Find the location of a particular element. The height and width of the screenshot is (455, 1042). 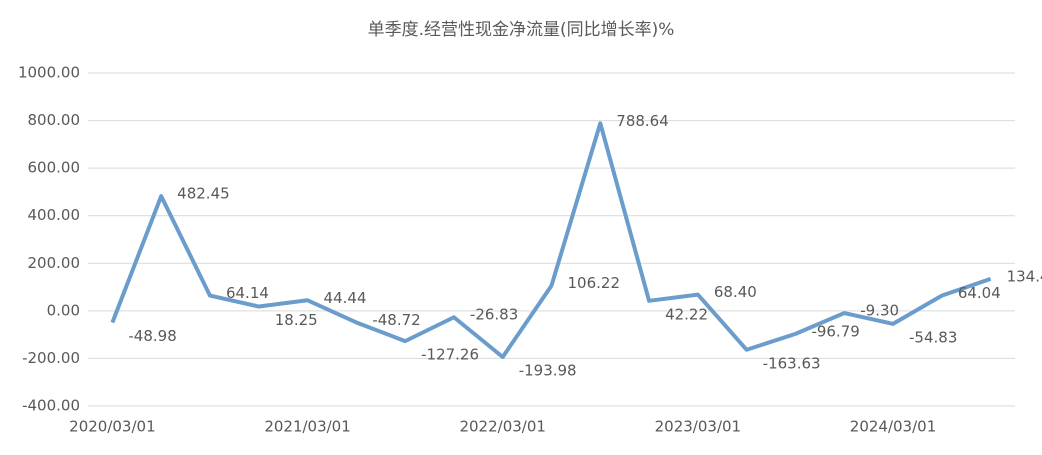

x-tick-label: 2023/03/01 is located at coordinates (698, 427).